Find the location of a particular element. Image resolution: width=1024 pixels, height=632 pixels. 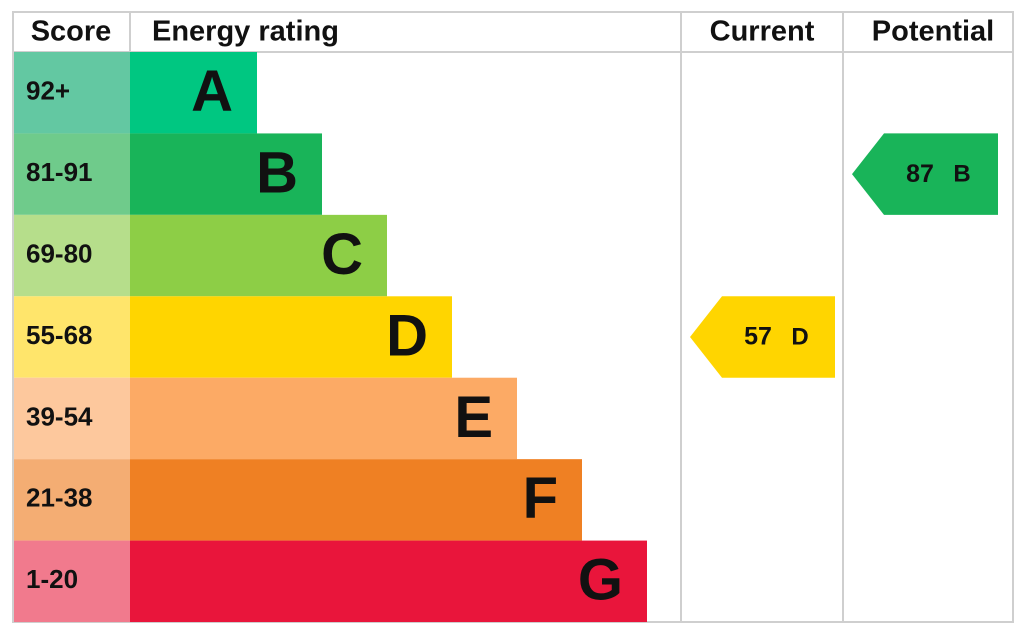

potential-value: 87 is located at coordinates (920, 174).